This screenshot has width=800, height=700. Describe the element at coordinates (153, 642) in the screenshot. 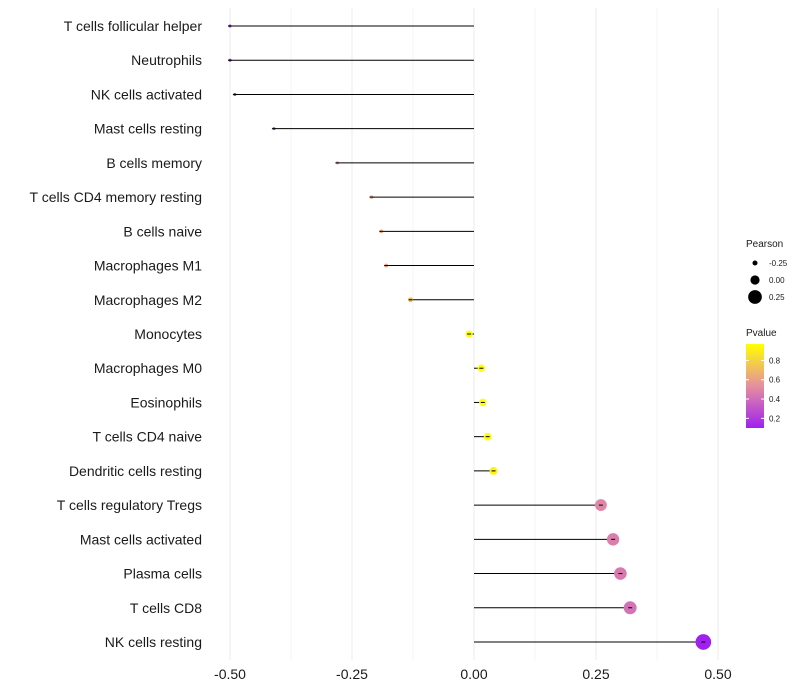

I see `category-label: NK cells resting` at that location.